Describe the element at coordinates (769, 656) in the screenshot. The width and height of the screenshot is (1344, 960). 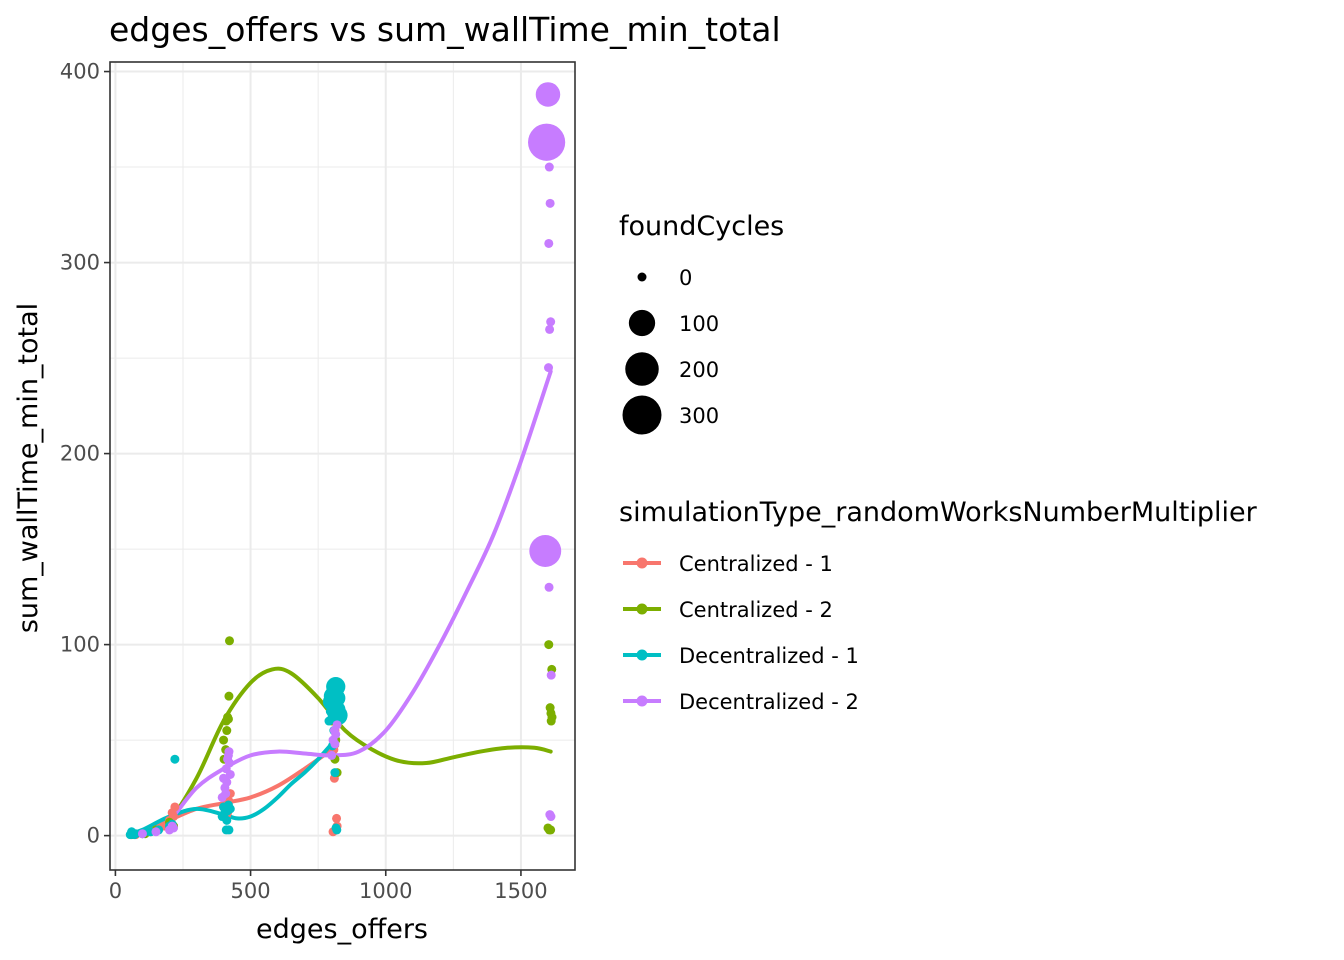
I see `color-legend-label: Decentralized - 1` at that location.